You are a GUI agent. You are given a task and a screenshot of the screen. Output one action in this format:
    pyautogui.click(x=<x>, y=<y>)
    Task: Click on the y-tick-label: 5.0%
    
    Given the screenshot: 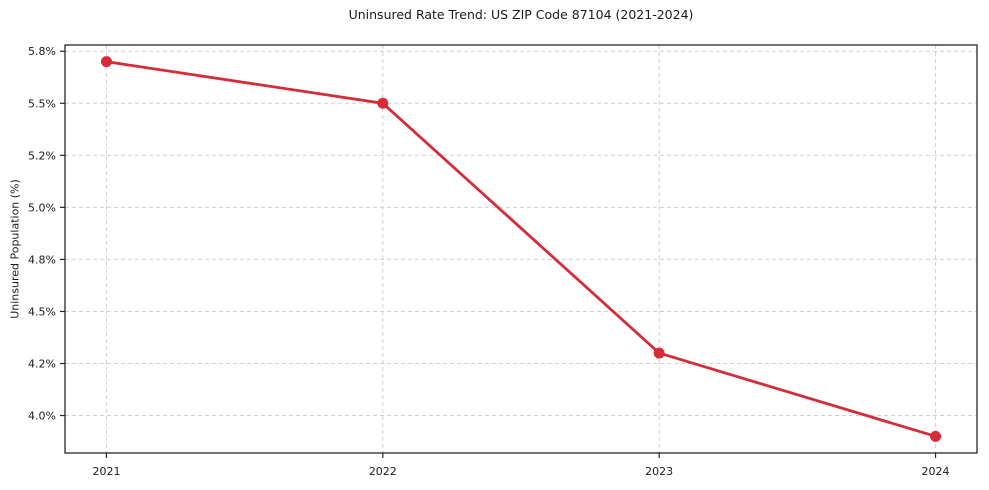 What is the action you would take?
    pyautogui.click(x=42, y=207)
    